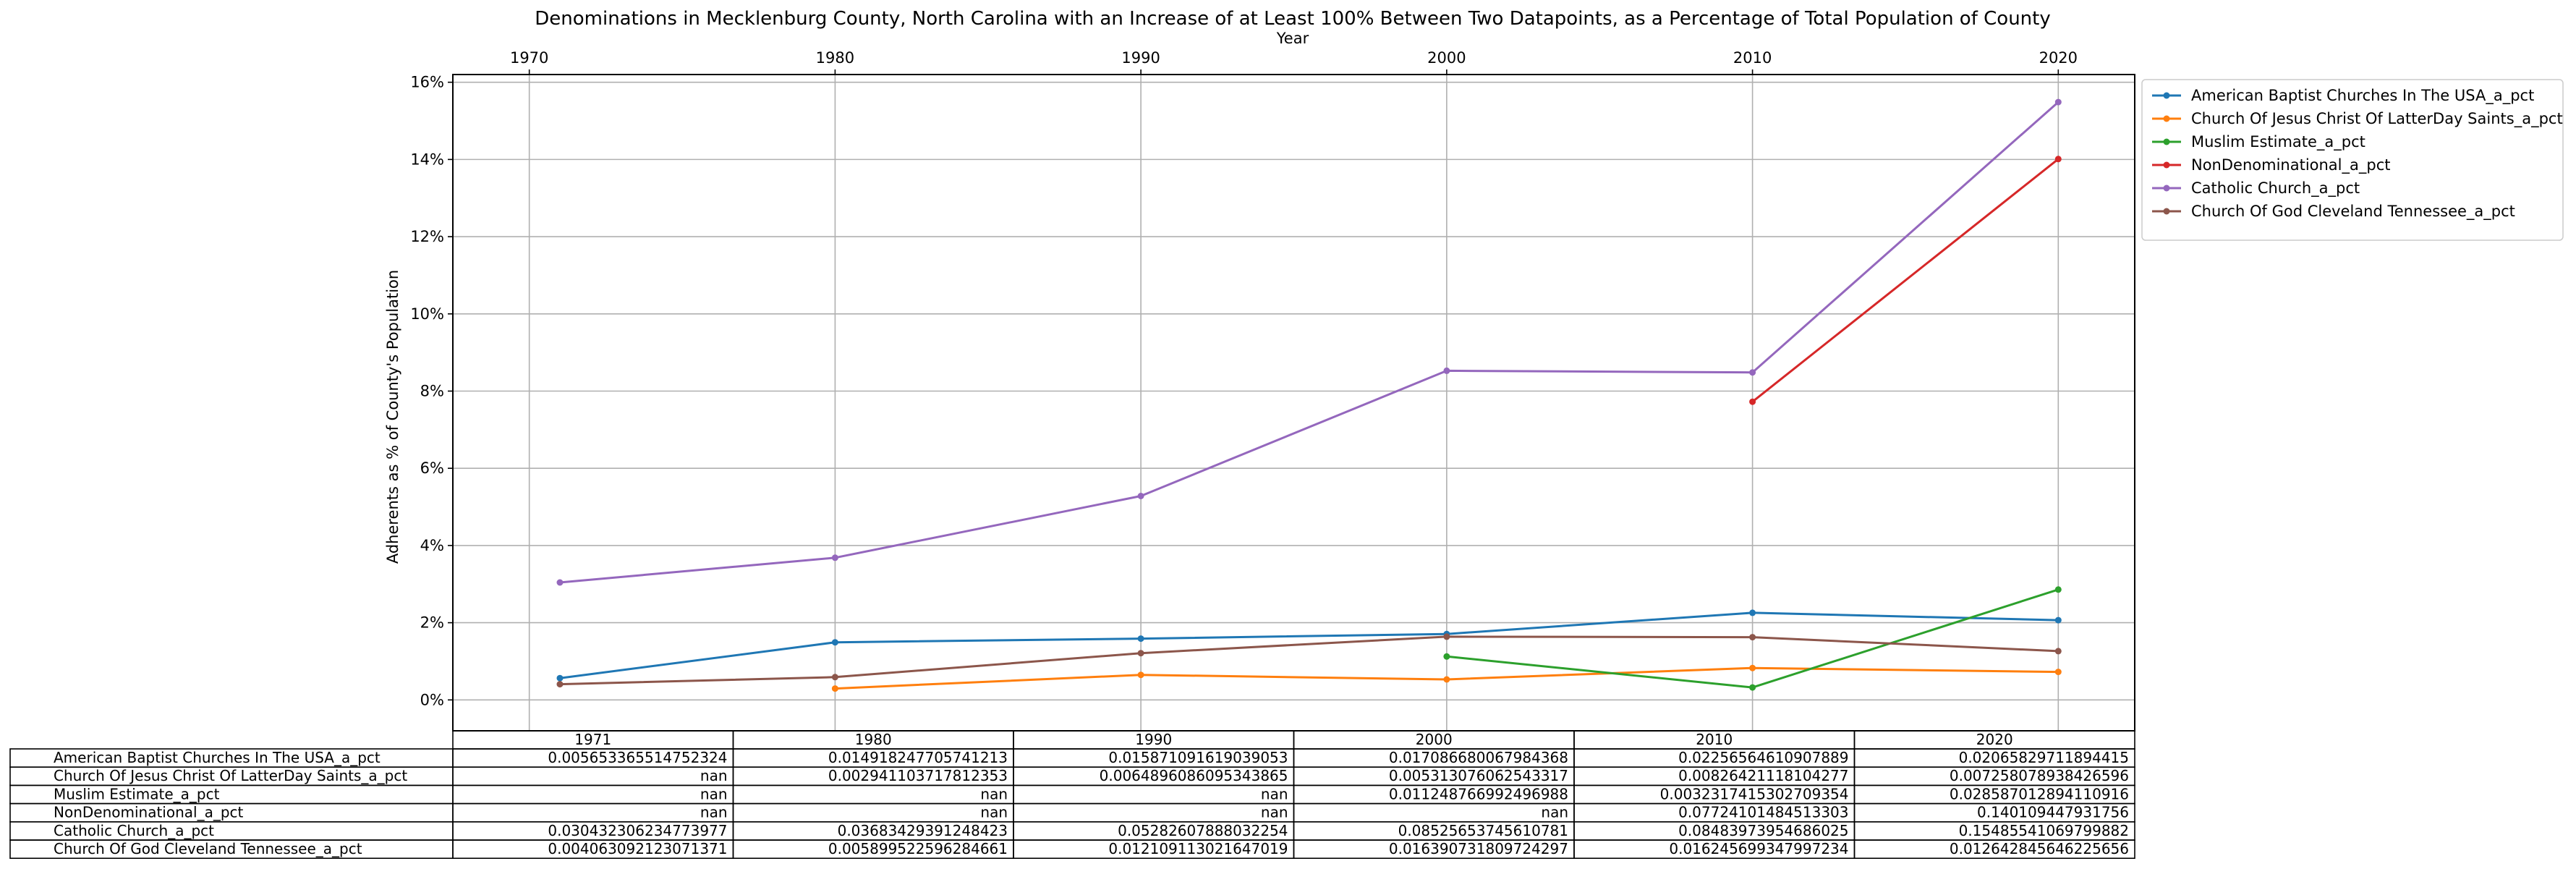 This screenshot has width=2576, height=869. What do you see at coordinates (1198, 757) in the screenshot?
I see `table-cell-value: 0.015871091619039053` at bounding box center [1198, 757].